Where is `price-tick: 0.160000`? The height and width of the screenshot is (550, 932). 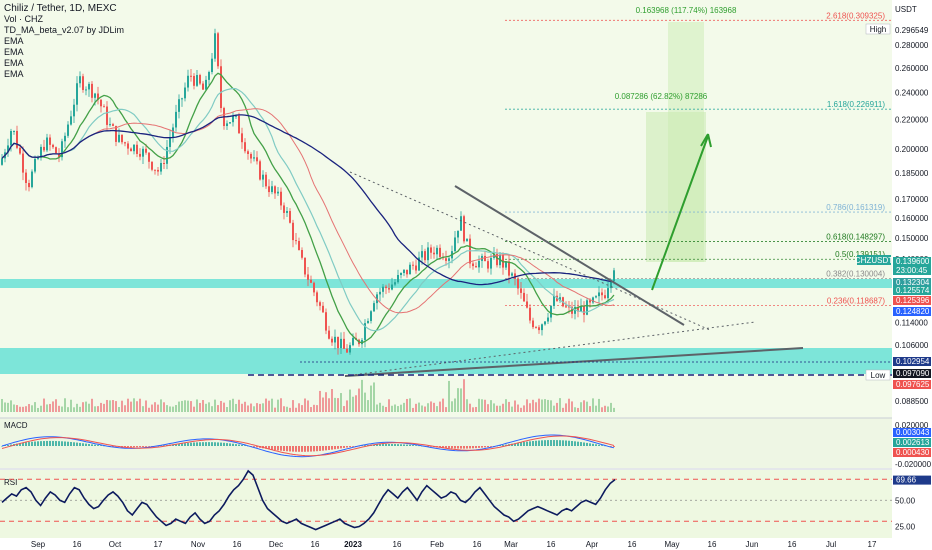 price-tick: 0.160000 is located at coordinates (912, 218).